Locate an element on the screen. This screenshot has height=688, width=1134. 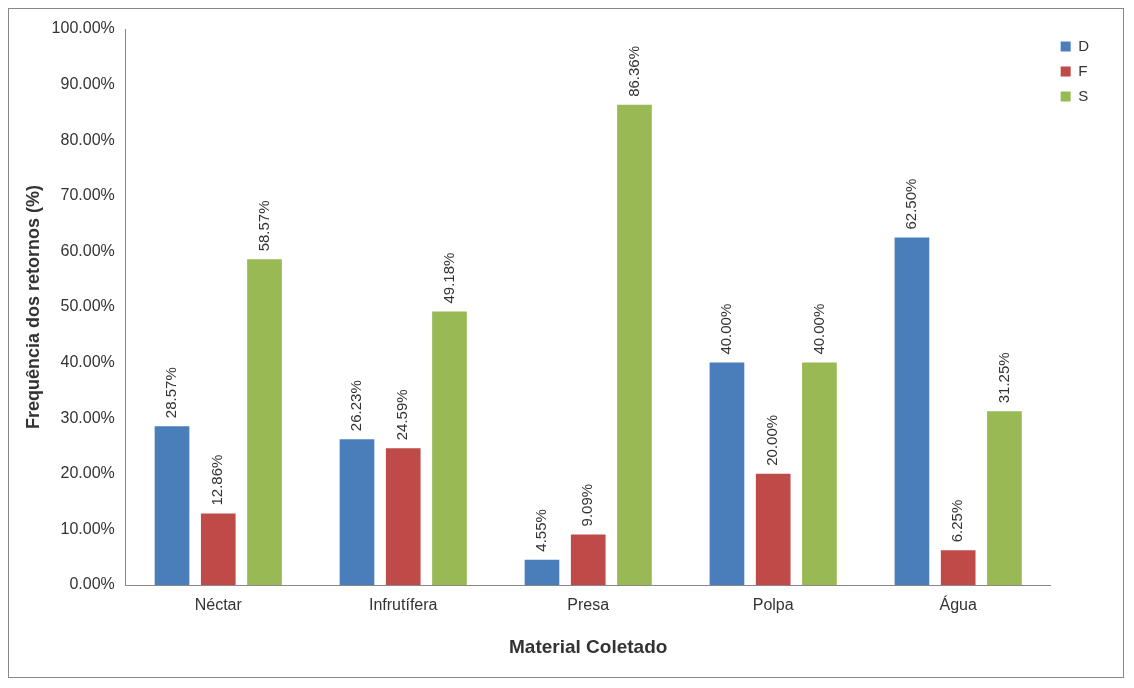
x-axis-title: Material Coletado is located at coordinates (588, 646).